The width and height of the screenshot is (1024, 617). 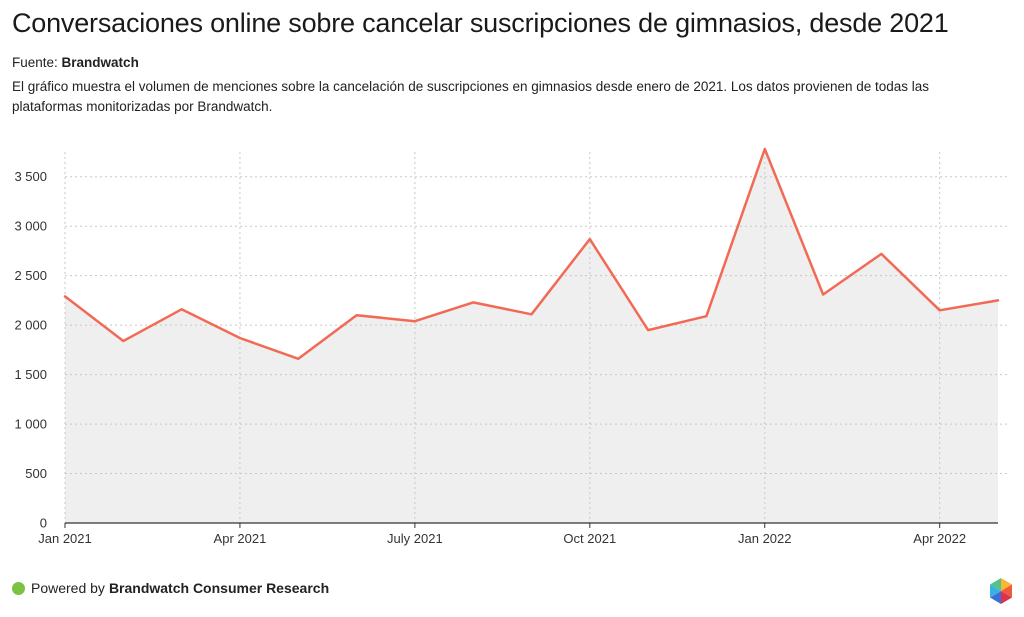 What do you see at coordinates (765, 538) in the screenshot?
I see `x-tick-label: Jan 2022` at bounding box center [765, 538].